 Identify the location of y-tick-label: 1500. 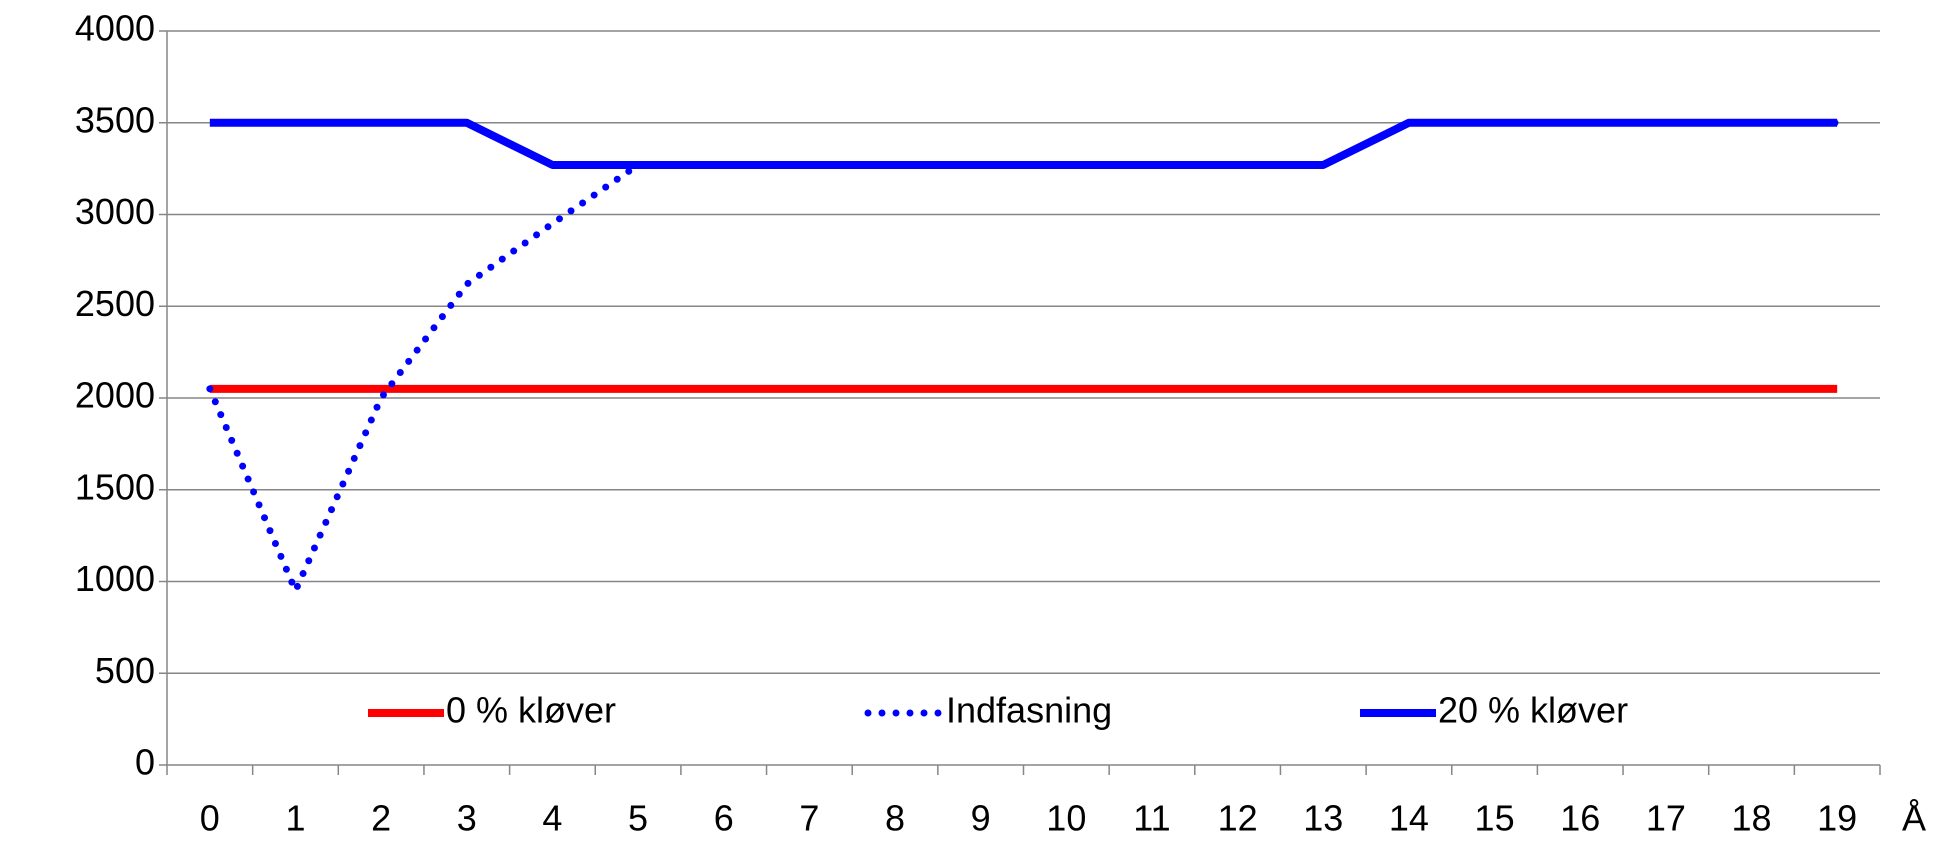
(115, 486).